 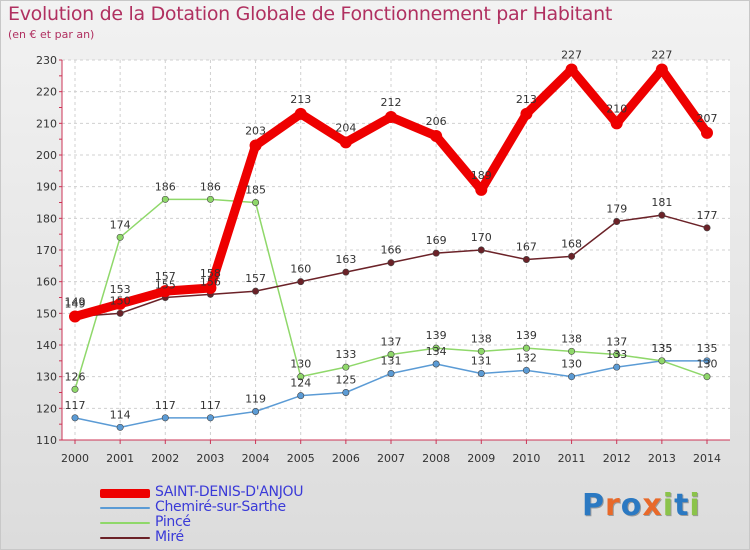 What do you see at coordinates (613, 505) in the screenshot?
I see `logo-letter: r` at bounding box center [613, 505].